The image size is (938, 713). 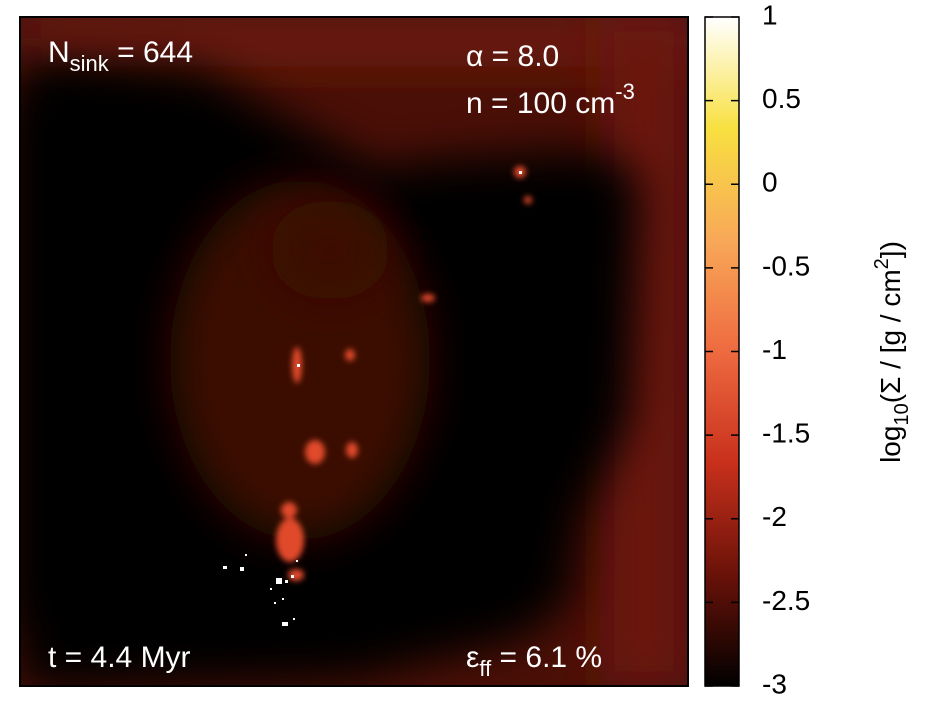 What do you see at coordinates (892, 352) in the screenshot?
I see `colorbar-label: log10(Σ / [g / cm2])` at bounding box center [892, 352].